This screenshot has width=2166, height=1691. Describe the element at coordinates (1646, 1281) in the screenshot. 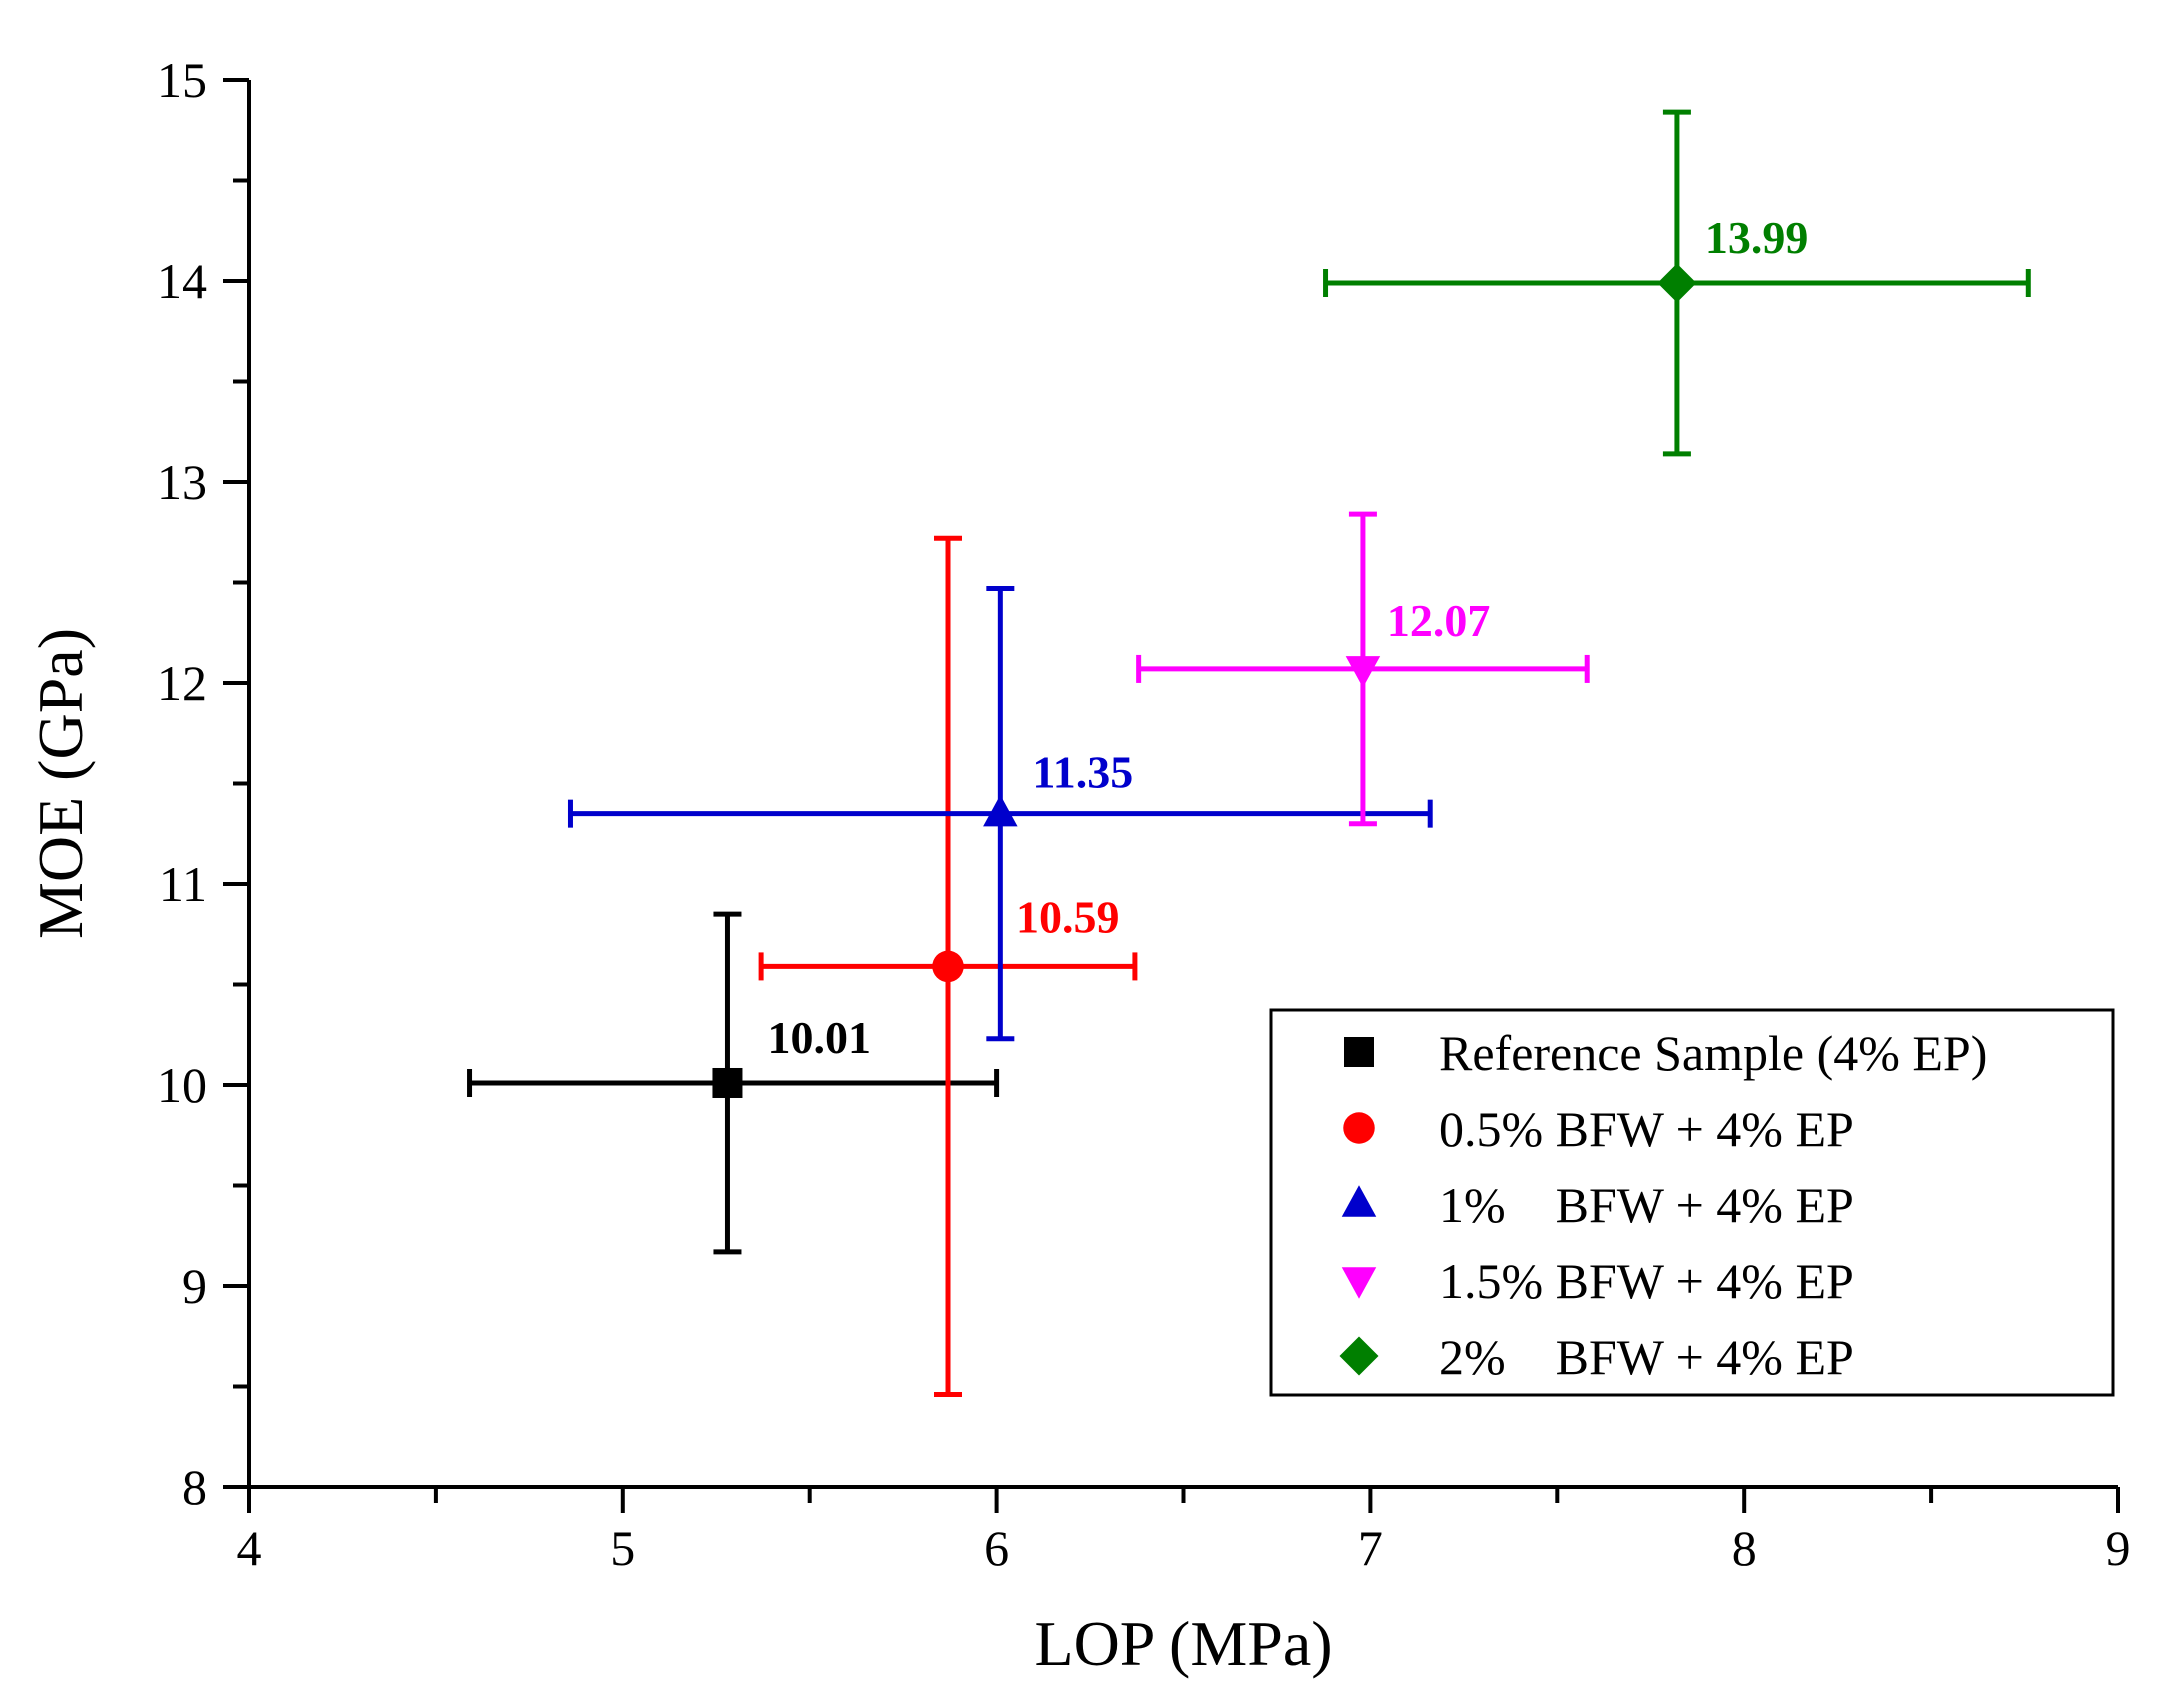

I see `legend-label: 1.5% BFW + 4% EP` at that location.